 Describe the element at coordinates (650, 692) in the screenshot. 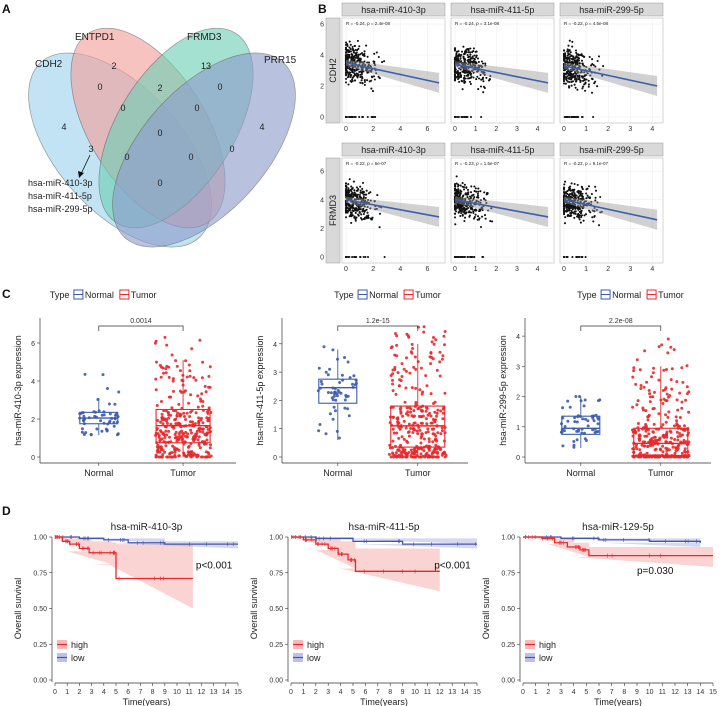

I see `x-tick-label: 10` at that location.